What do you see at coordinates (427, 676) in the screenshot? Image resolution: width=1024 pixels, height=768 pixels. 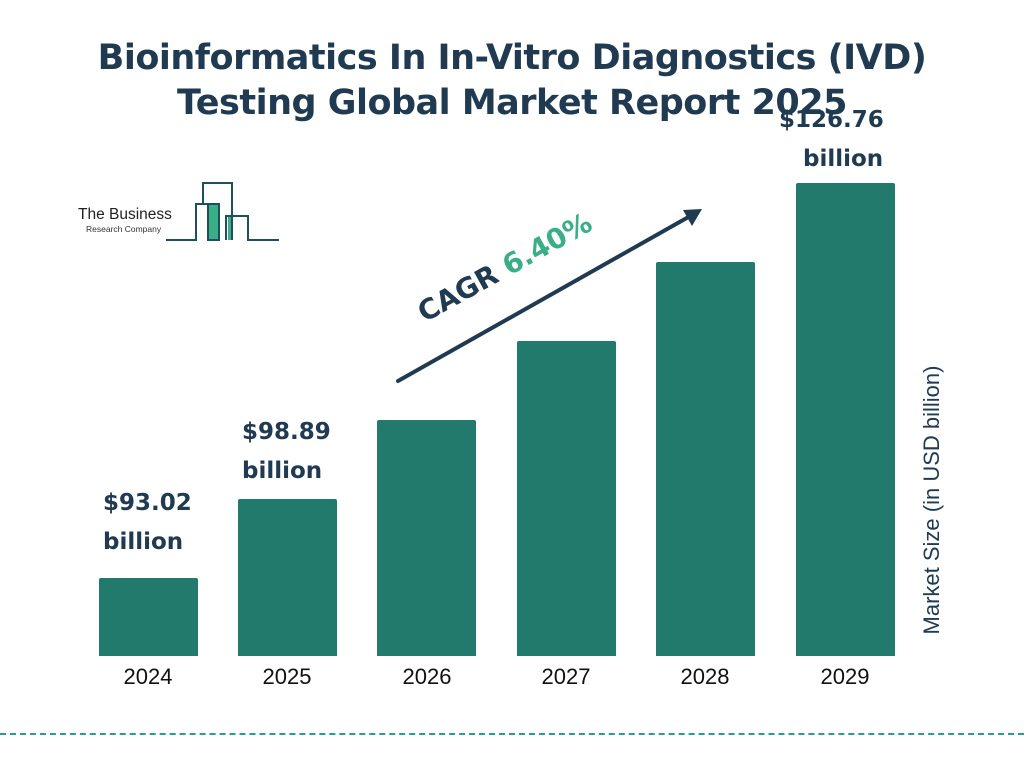 I see `x-tick-2026: 2026` at bounding box center [427, 676].